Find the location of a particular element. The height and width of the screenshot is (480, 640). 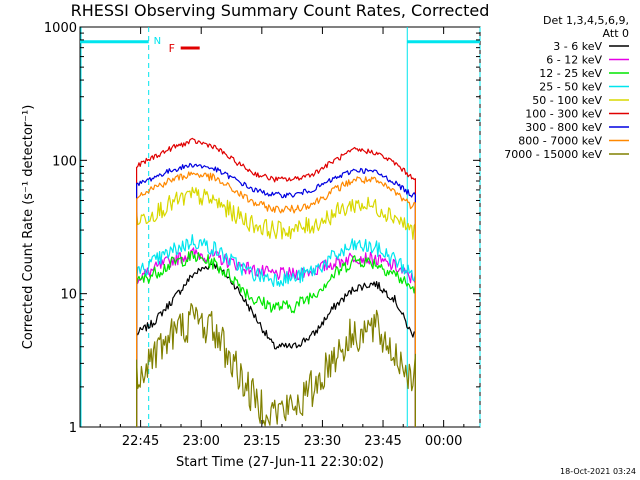

legend-label-8: 800 - 7000 keV is located at coordinates (560, 141).